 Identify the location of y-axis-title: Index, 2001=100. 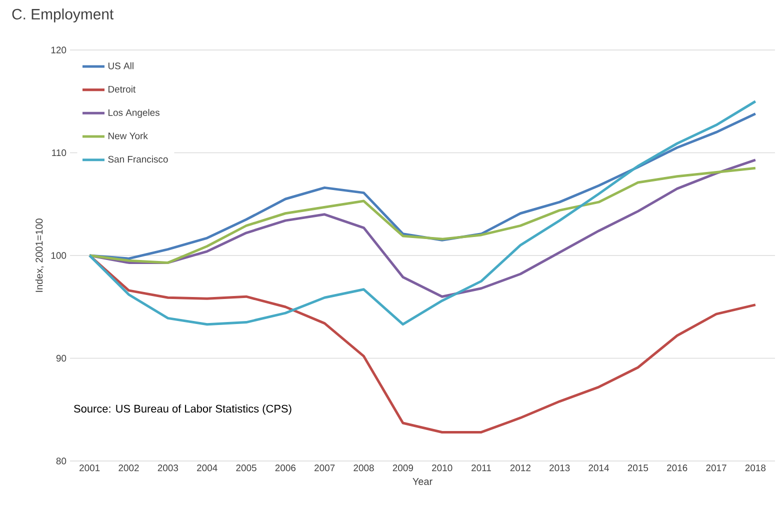
(39, 255).